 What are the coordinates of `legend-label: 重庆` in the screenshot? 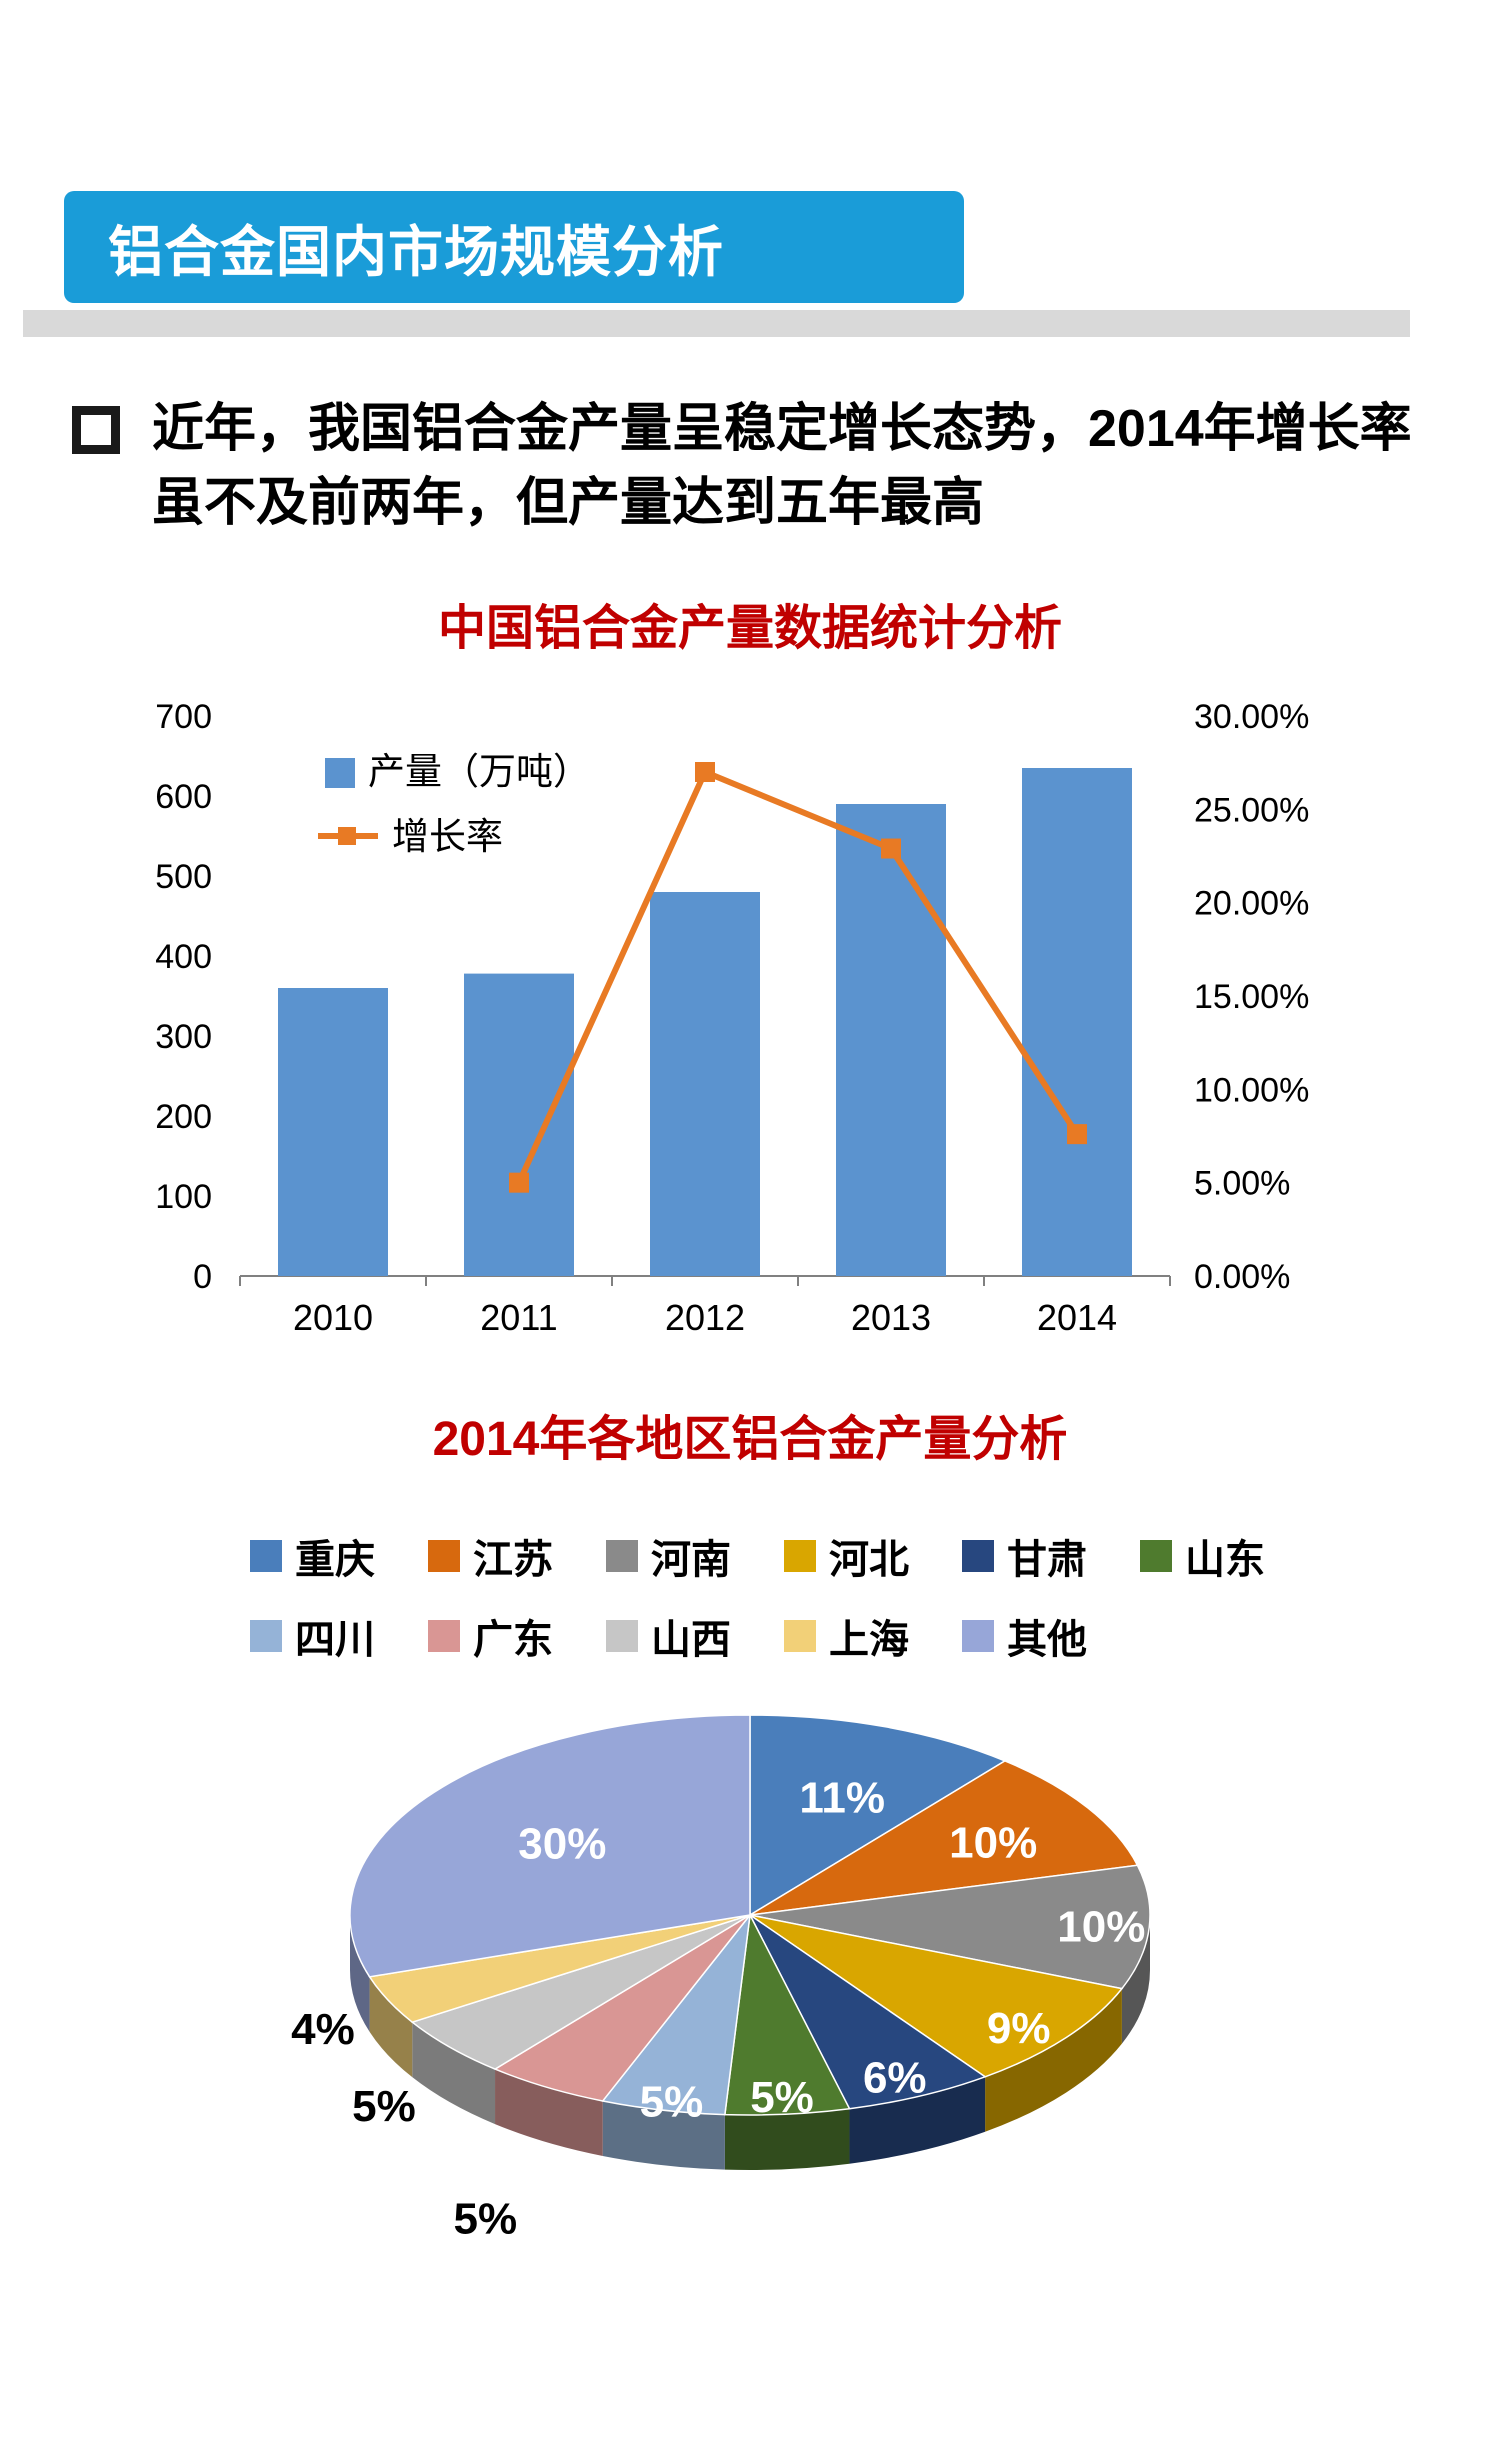 It's located at (335, 1560).